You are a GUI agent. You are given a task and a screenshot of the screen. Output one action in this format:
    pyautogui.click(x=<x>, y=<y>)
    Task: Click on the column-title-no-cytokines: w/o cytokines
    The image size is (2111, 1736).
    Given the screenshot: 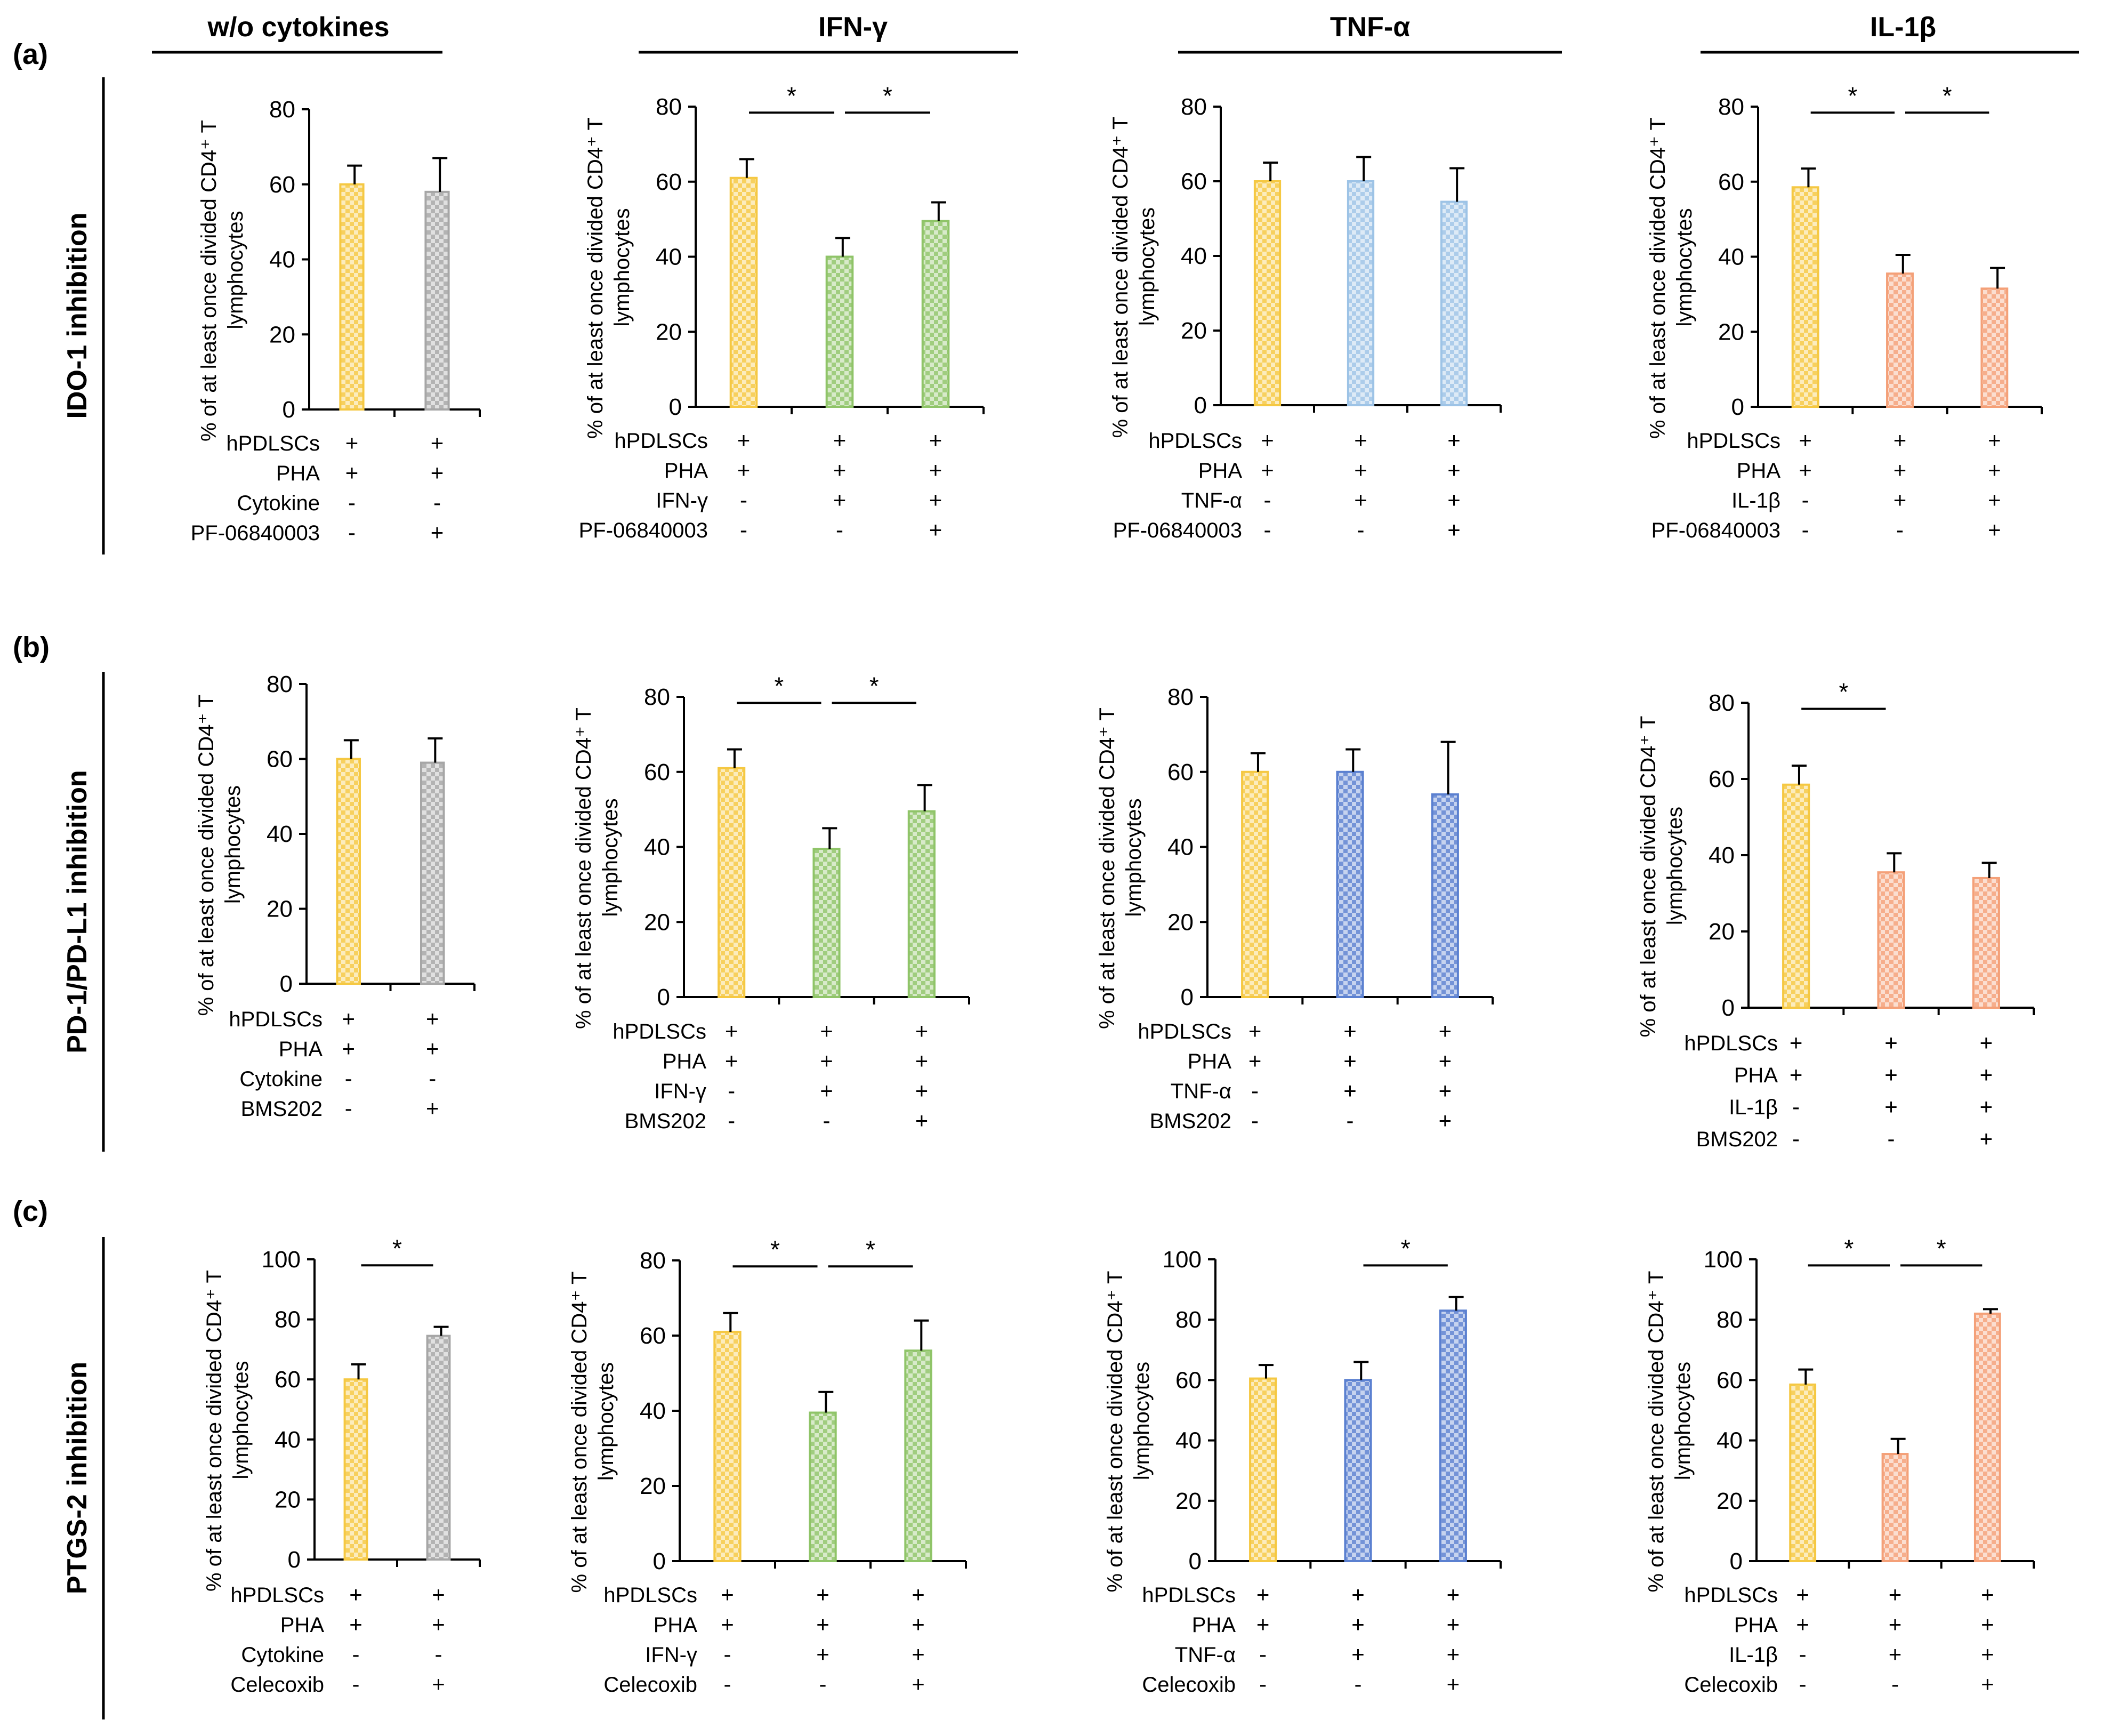 What is the action you would take?
    pyautogui.click(x=298, y=27)
    